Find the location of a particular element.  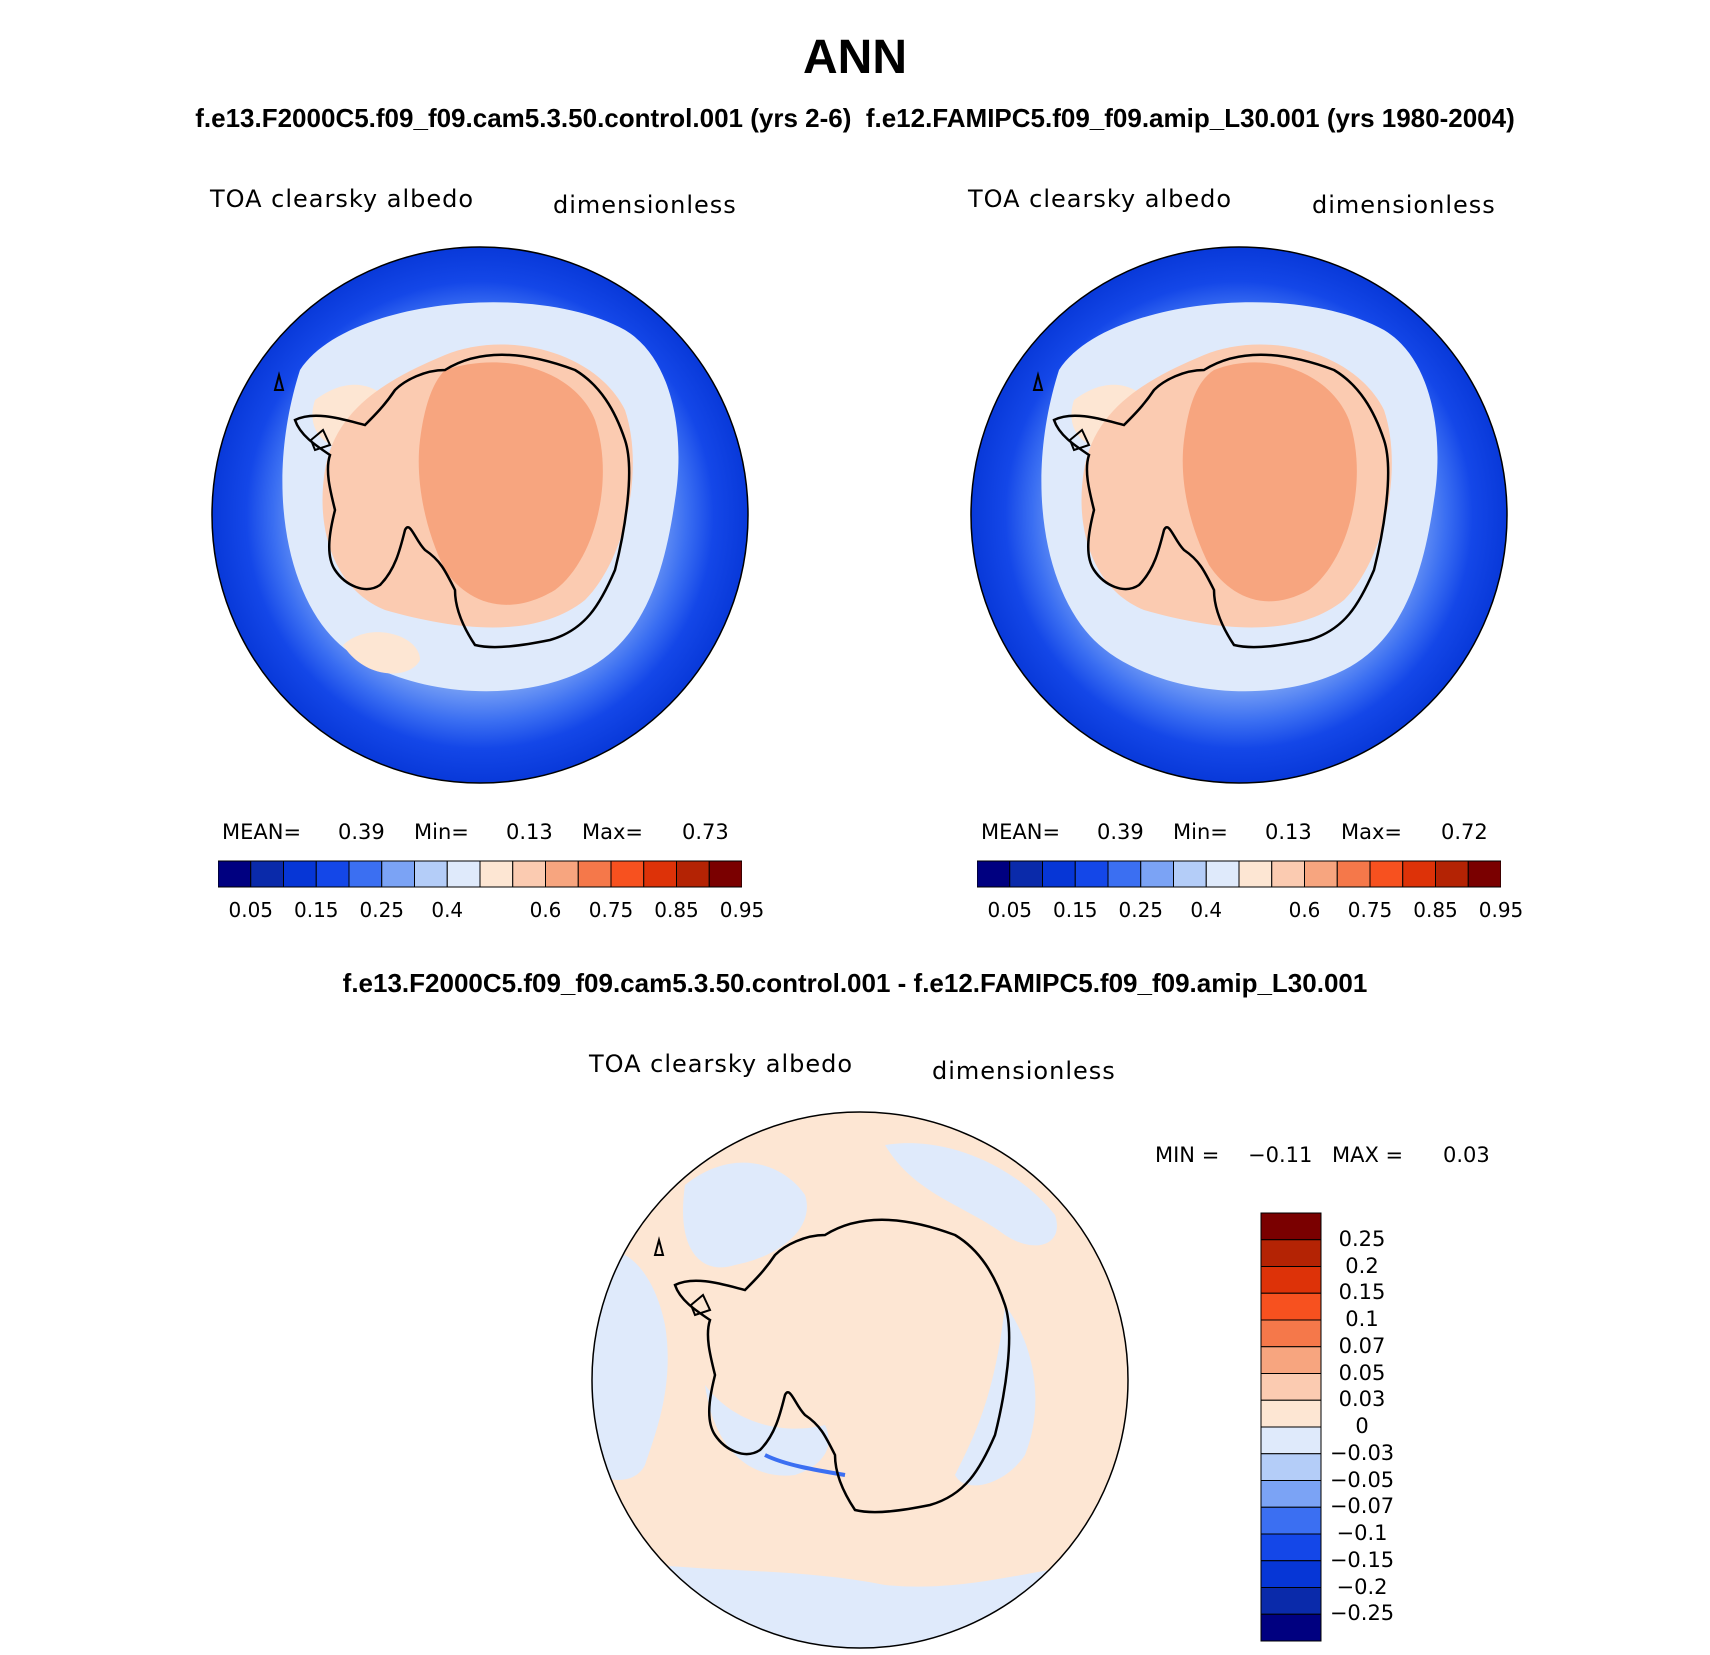

colorbar-tick-label: 0.03 is located at coordinates (1362, 1399).